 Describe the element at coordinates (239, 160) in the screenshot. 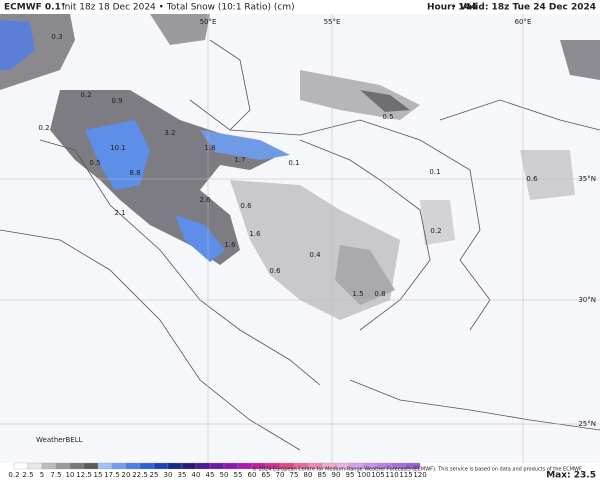

I see `snow-label: 1.7` at that location.